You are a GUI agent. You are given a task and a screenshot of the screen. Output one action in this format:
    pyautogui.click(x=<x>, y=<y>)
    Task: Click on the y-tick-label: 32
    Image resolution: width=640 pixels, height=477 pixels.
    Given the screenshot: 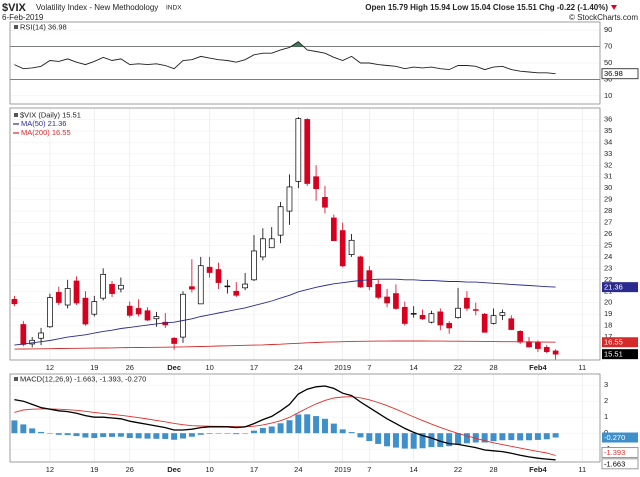 What is the action you would take?
    pyautogui.click(x=608, y=164)
    